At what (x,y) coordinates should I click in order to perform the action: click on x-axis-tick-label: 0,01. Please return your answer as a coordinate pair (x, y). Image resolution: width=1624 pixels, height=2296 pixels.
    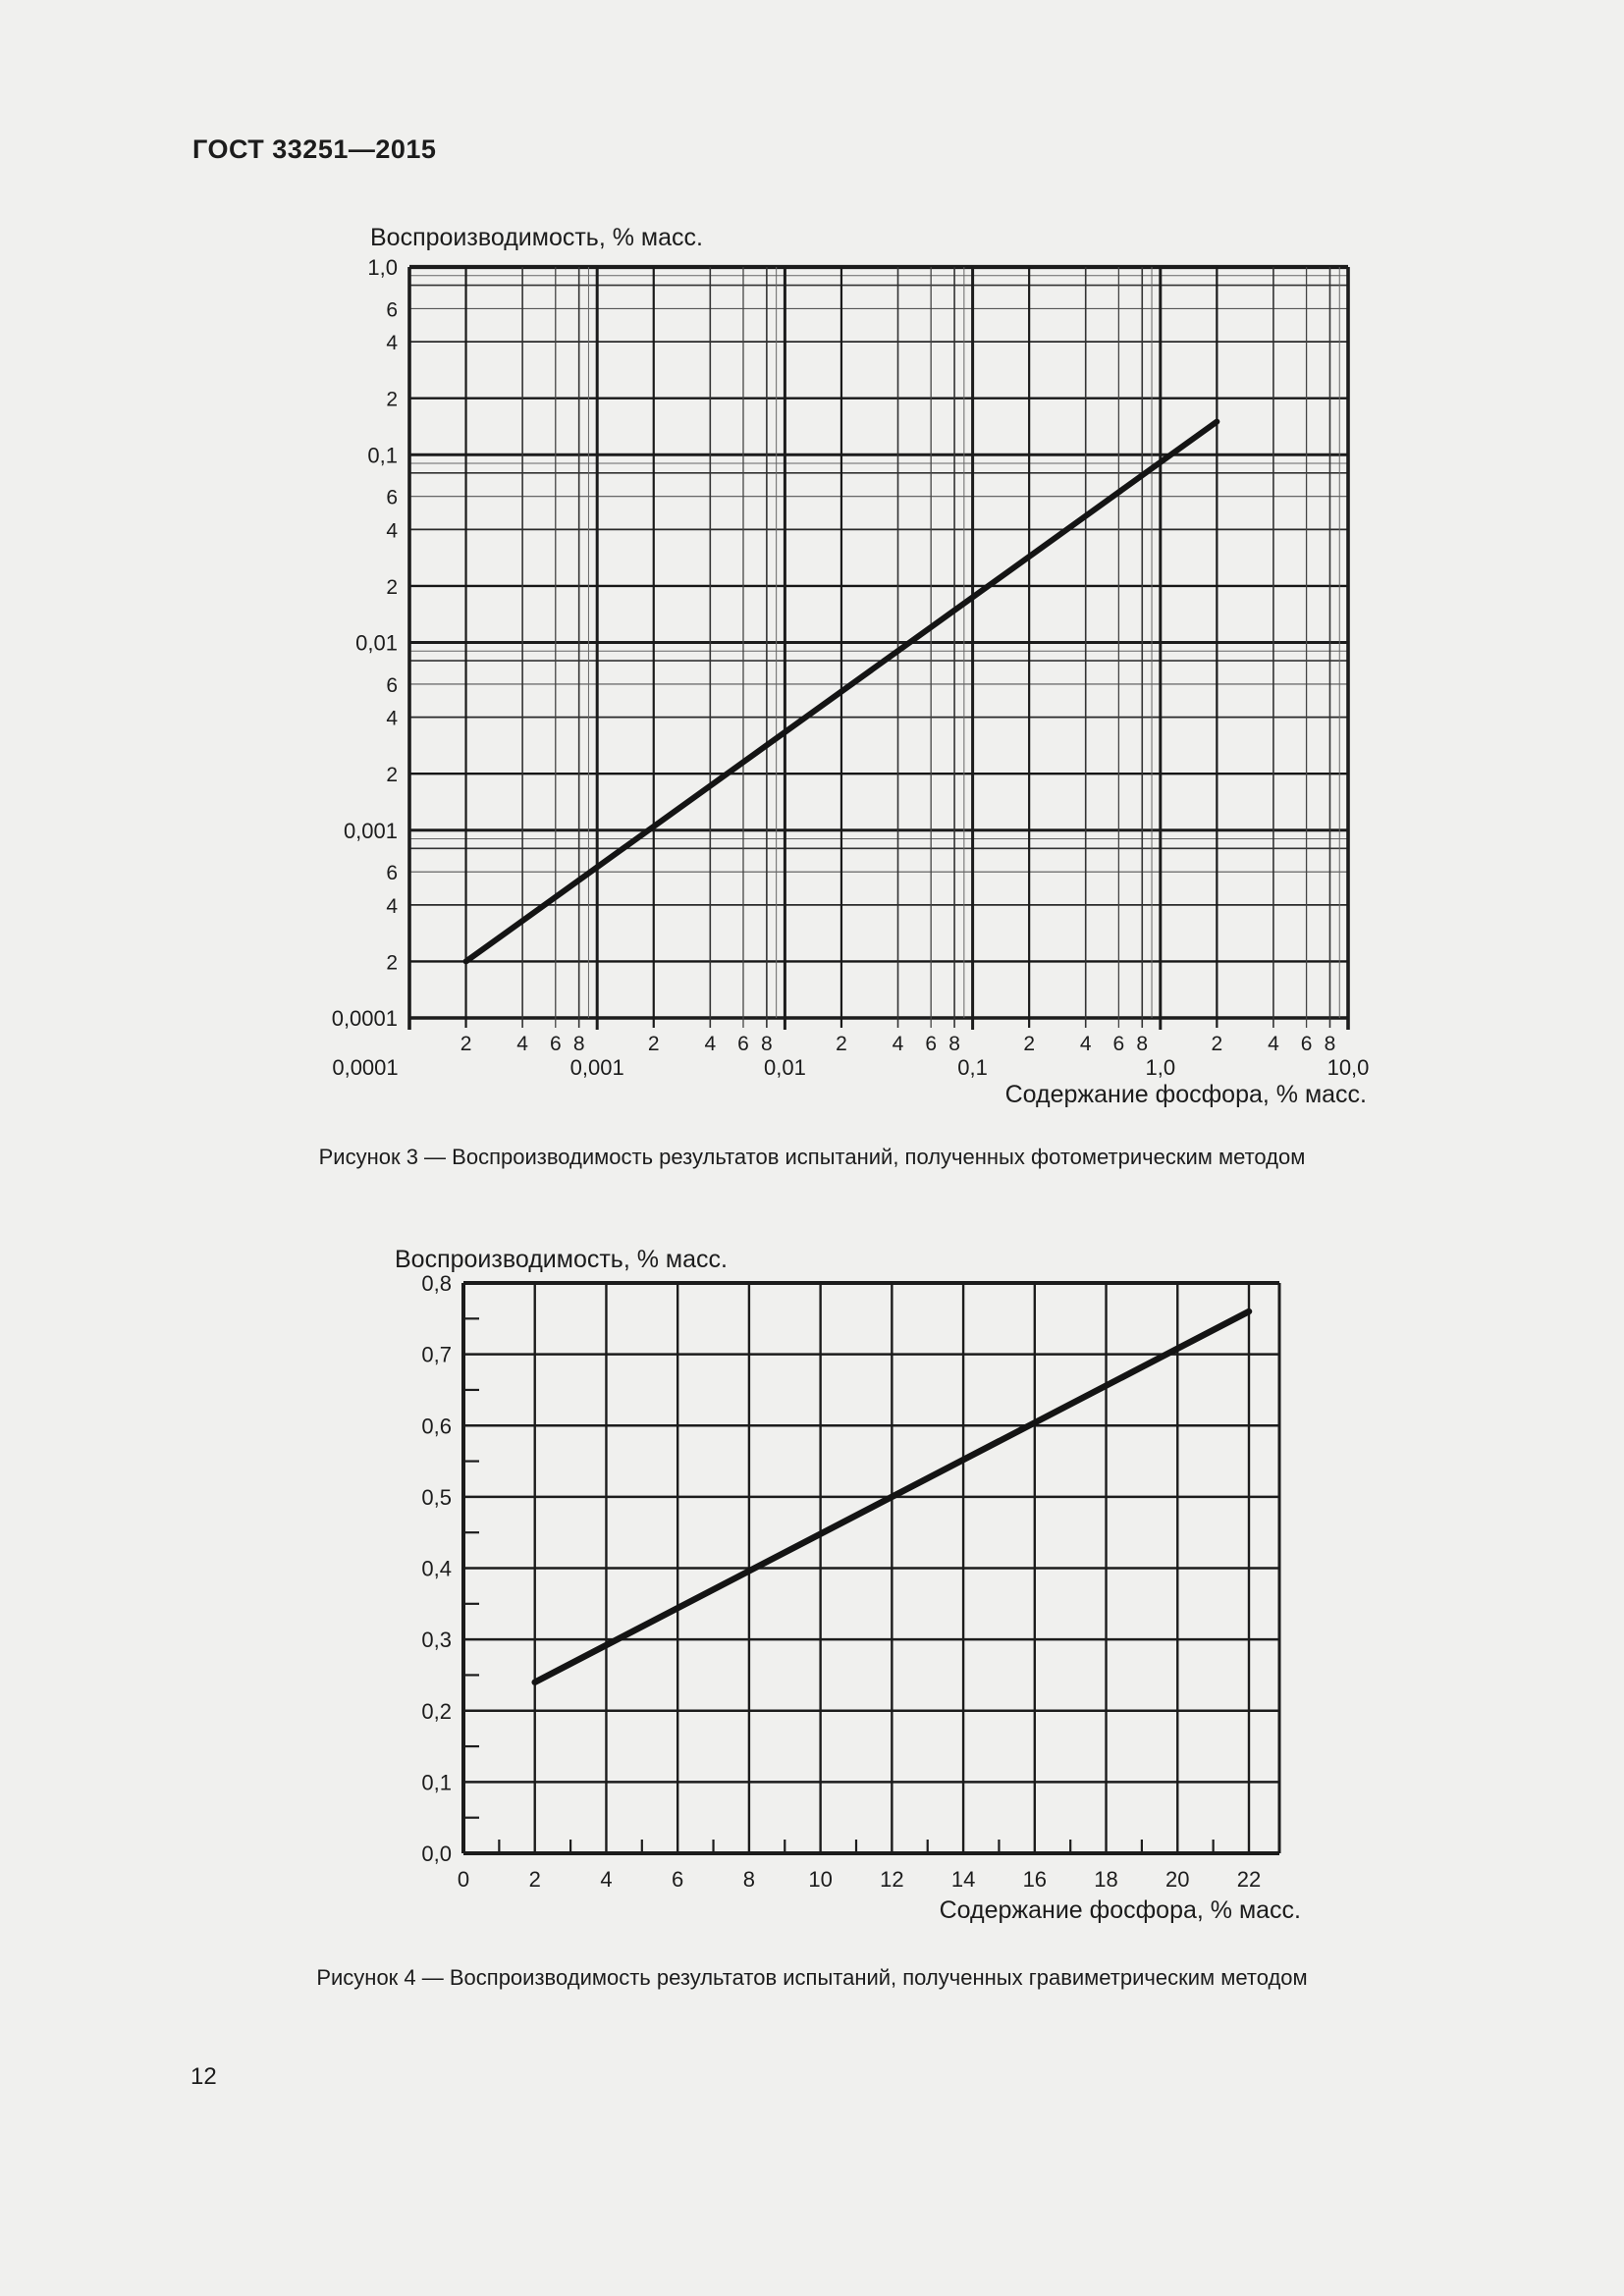
    Looking at the image, I should click on (785, 1068).